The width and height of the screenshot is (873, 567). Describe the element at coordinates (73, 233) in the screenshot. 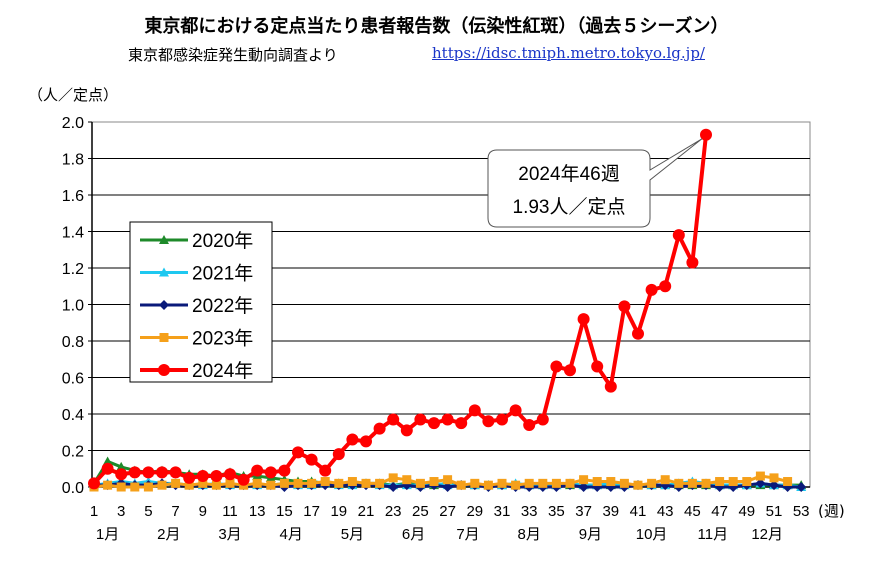

I see `y-tick-label: 1.4` at that location.